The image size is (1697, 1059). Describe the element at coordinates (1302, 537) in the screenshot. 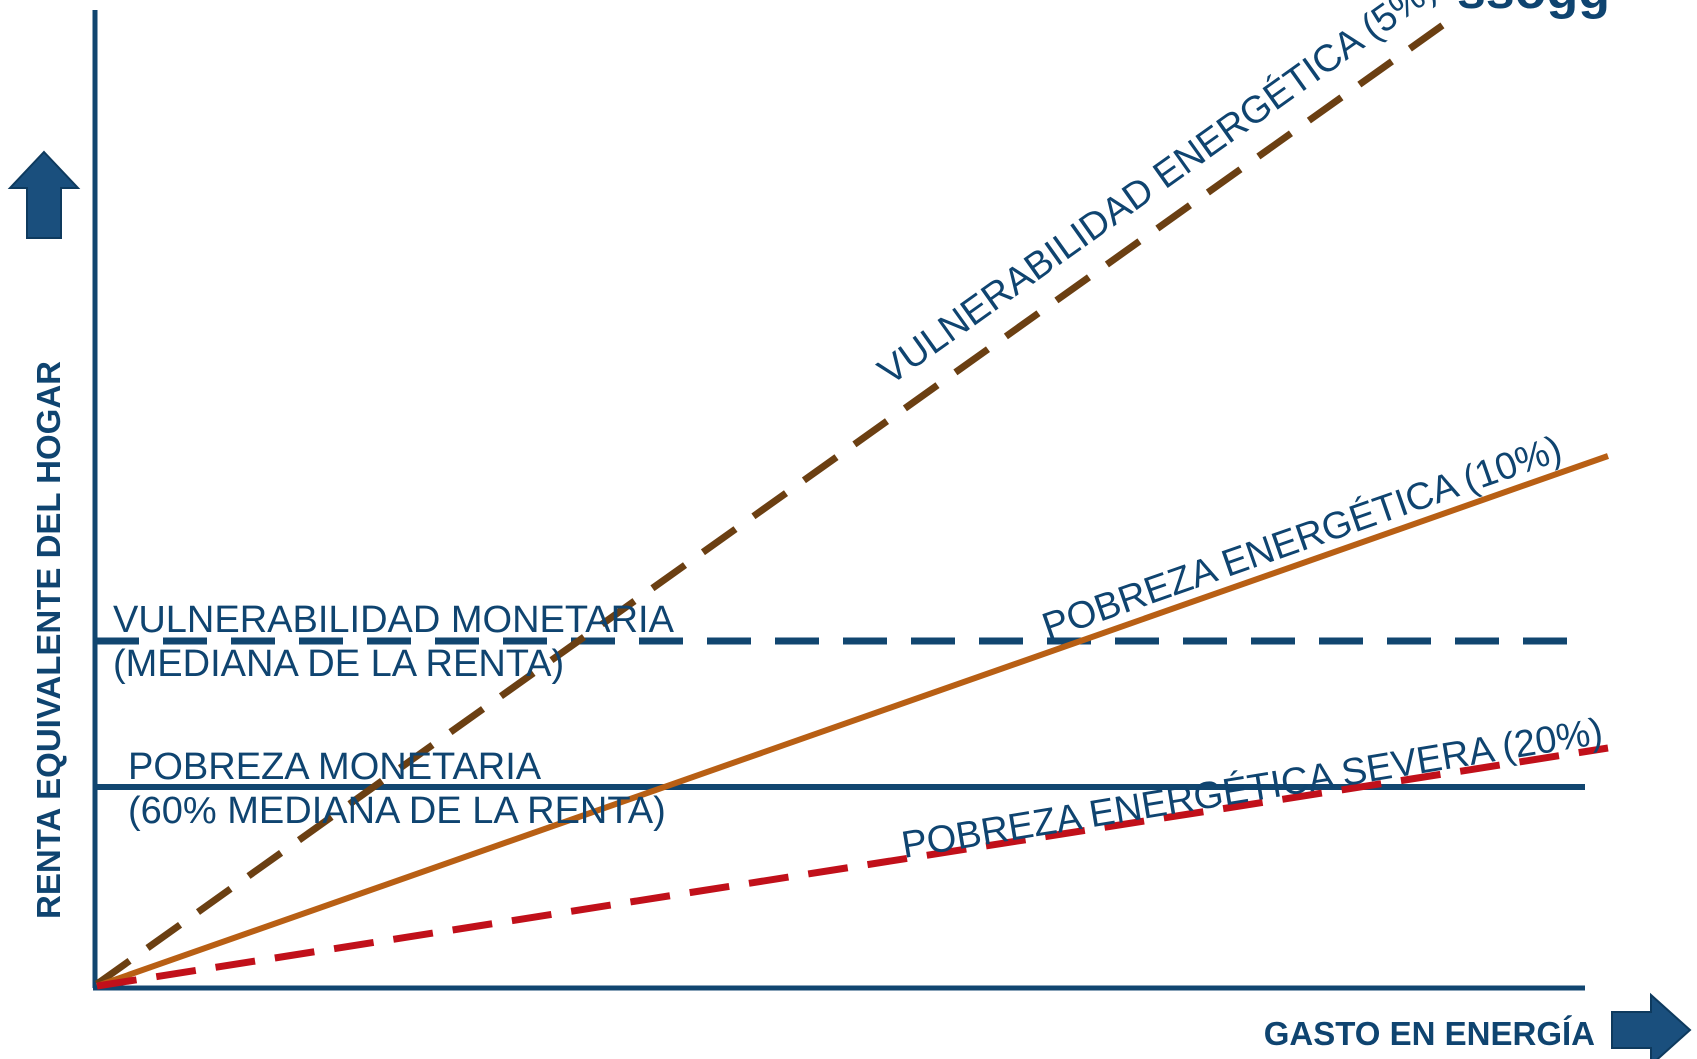

I see `pobreza-energetica-label: POBREZA ENERGÉTICA (10%)` at that location.